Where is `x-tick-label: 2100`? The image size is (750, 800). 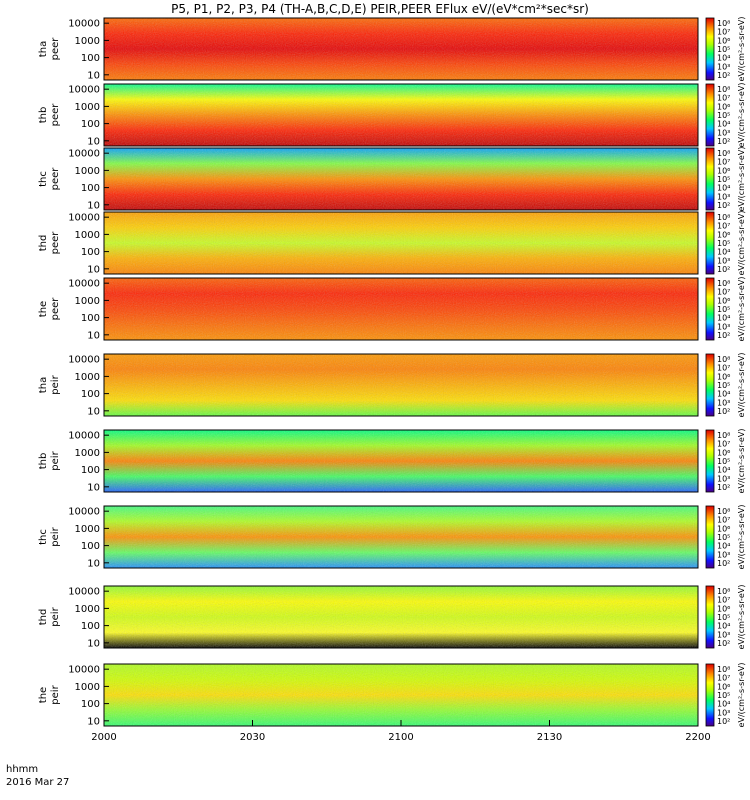
x-tick-label: 2100 is located at coordinates (400, 737).